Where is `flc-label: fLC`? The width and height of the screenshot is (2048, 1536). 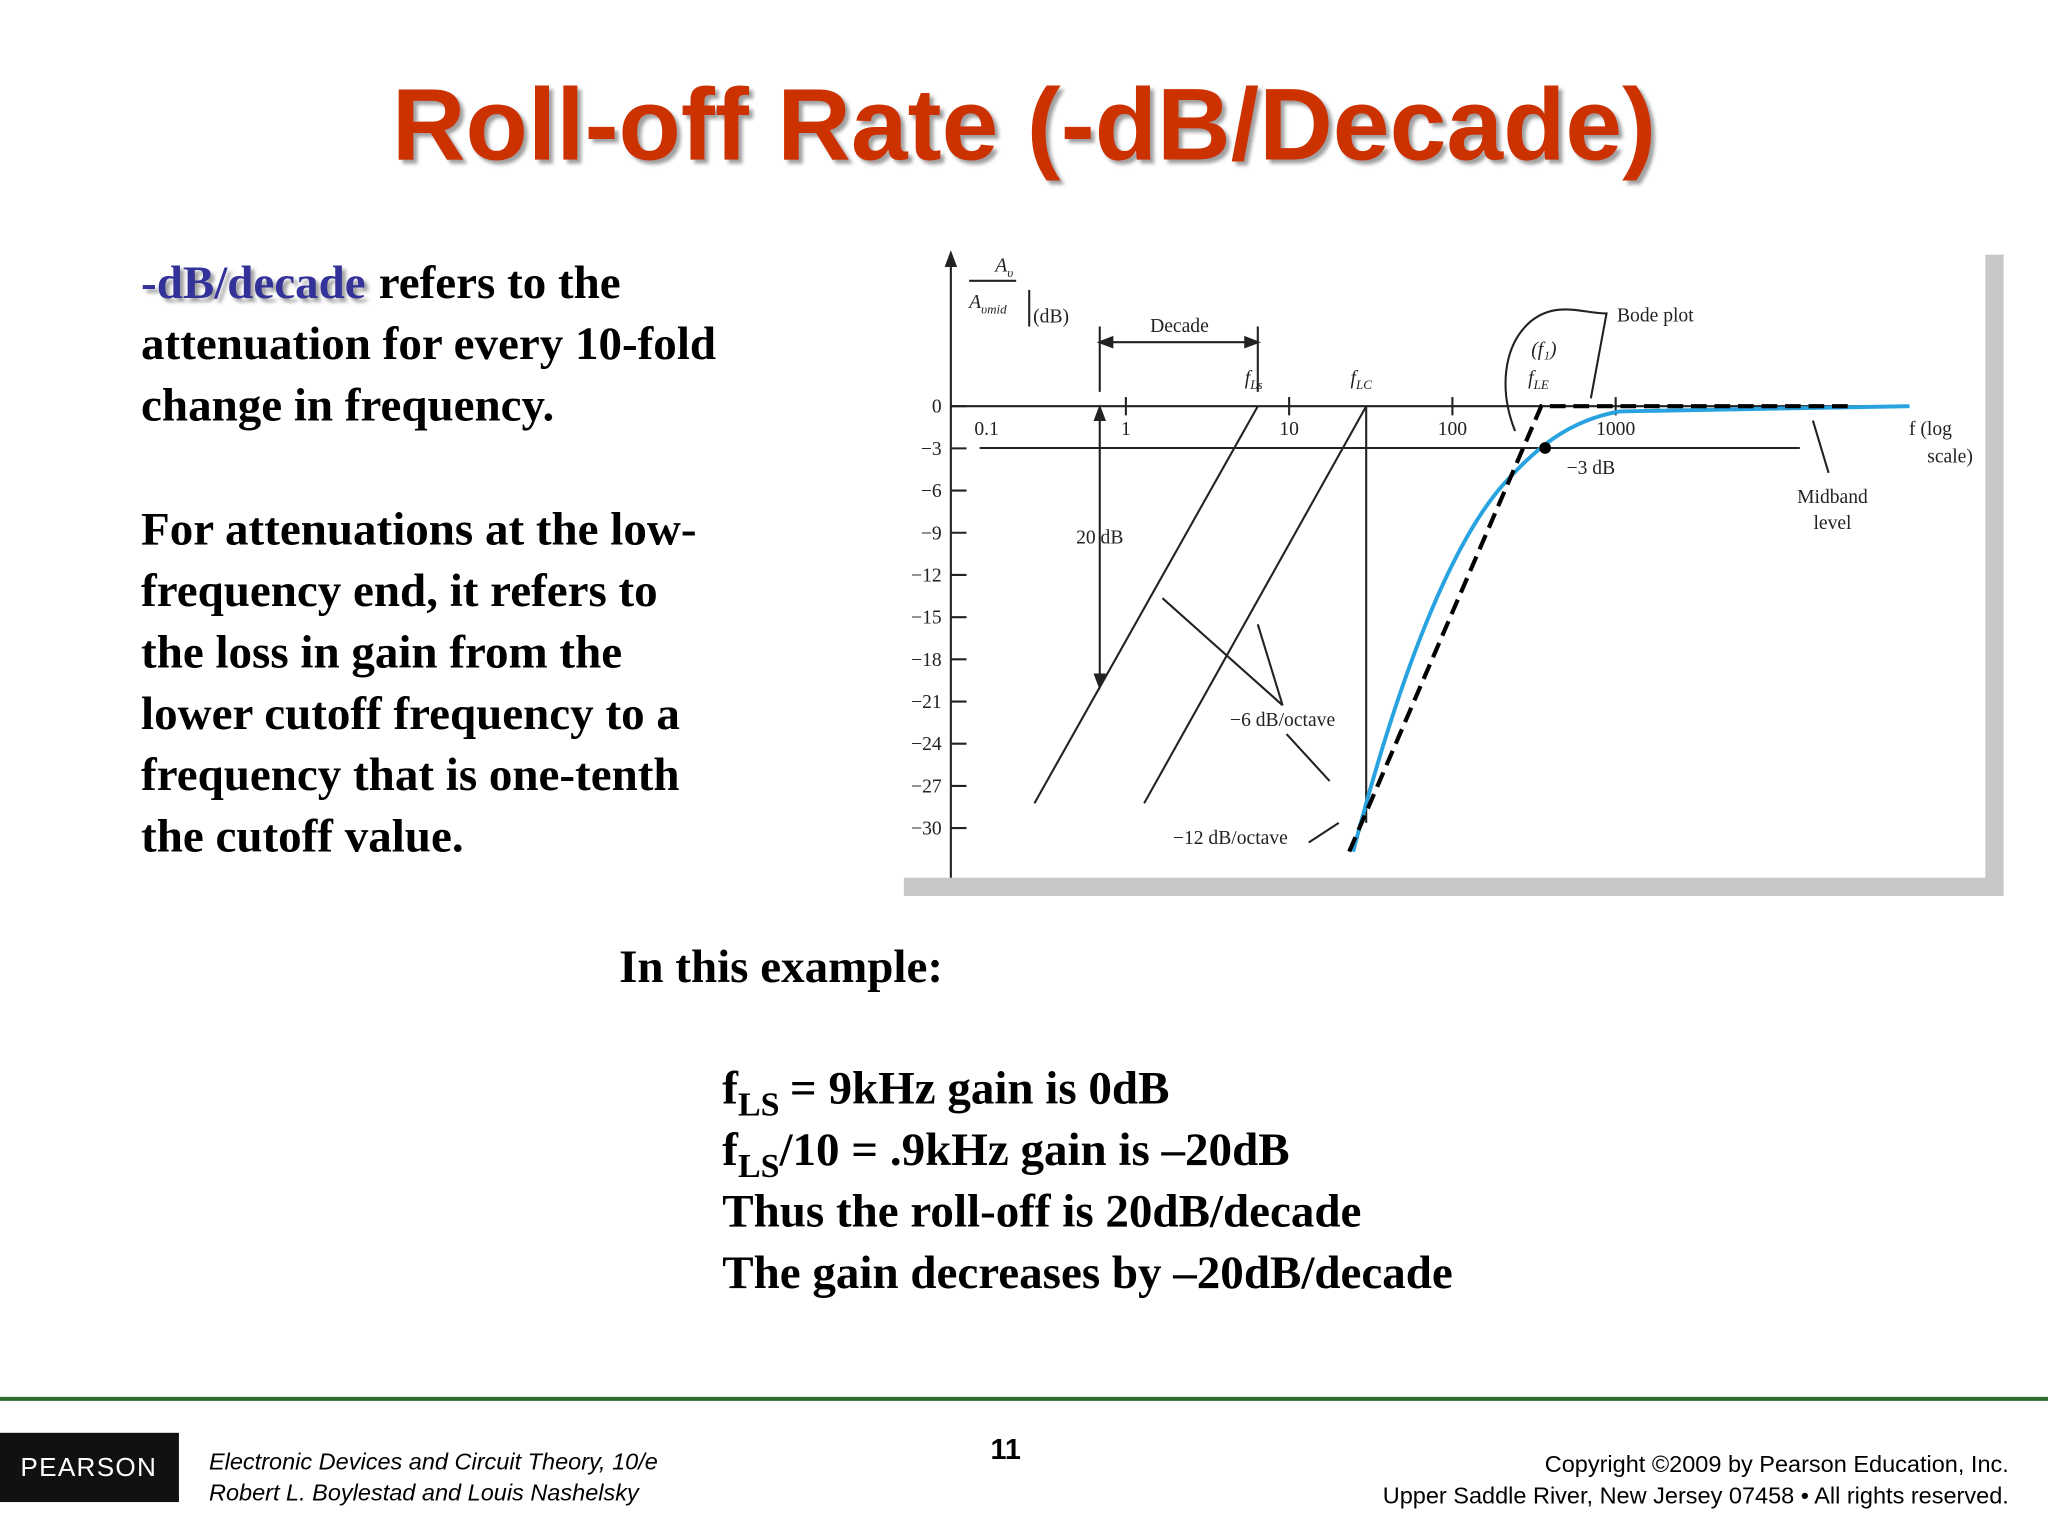
flc-label: fLC is located at coordinates (1362, 380).